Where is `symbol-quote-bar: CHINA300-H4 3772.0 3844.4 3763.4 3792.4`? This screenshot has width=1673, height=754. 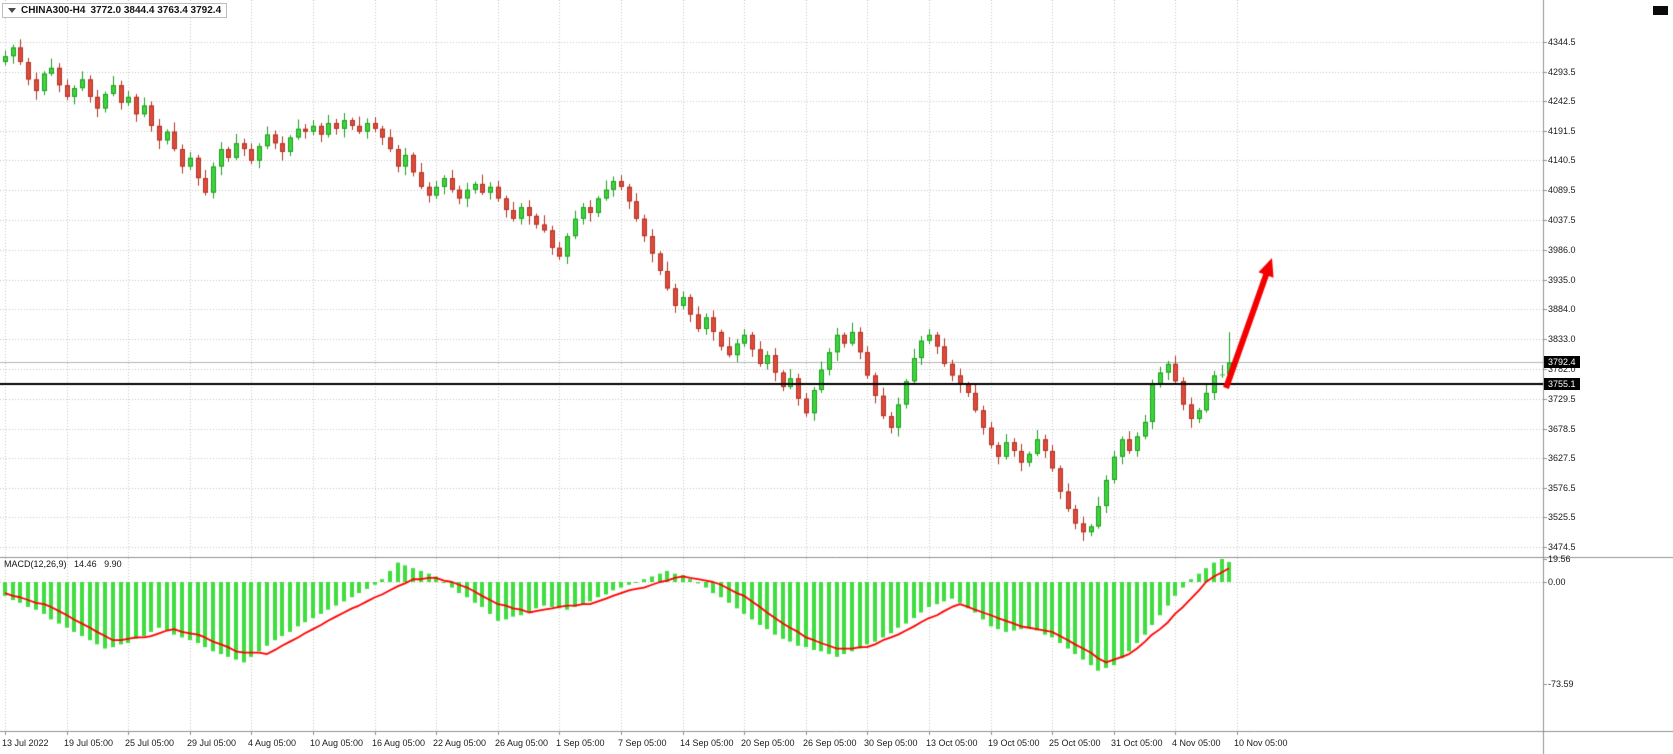
symbol-quote-bar: CHINA300-H4 3772.0 3844.4 3763.4 3792.4 is located at coordinates (115, 10).